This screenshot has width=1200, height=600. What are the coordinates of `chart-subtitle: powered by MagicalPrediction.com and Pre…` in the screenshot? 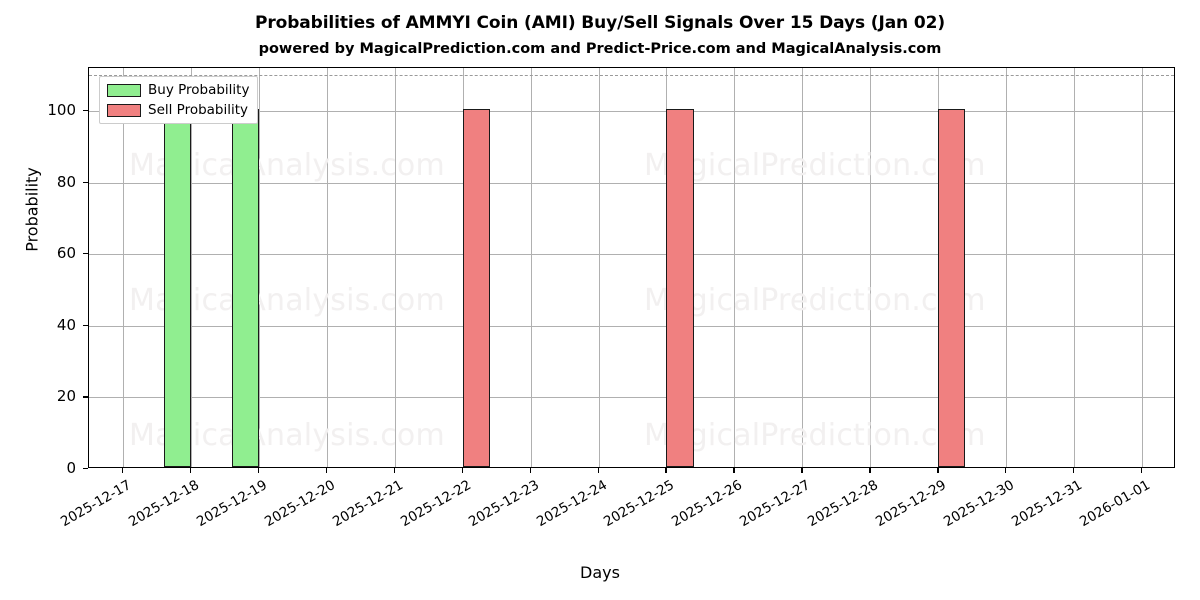 It's located at (600, 49).